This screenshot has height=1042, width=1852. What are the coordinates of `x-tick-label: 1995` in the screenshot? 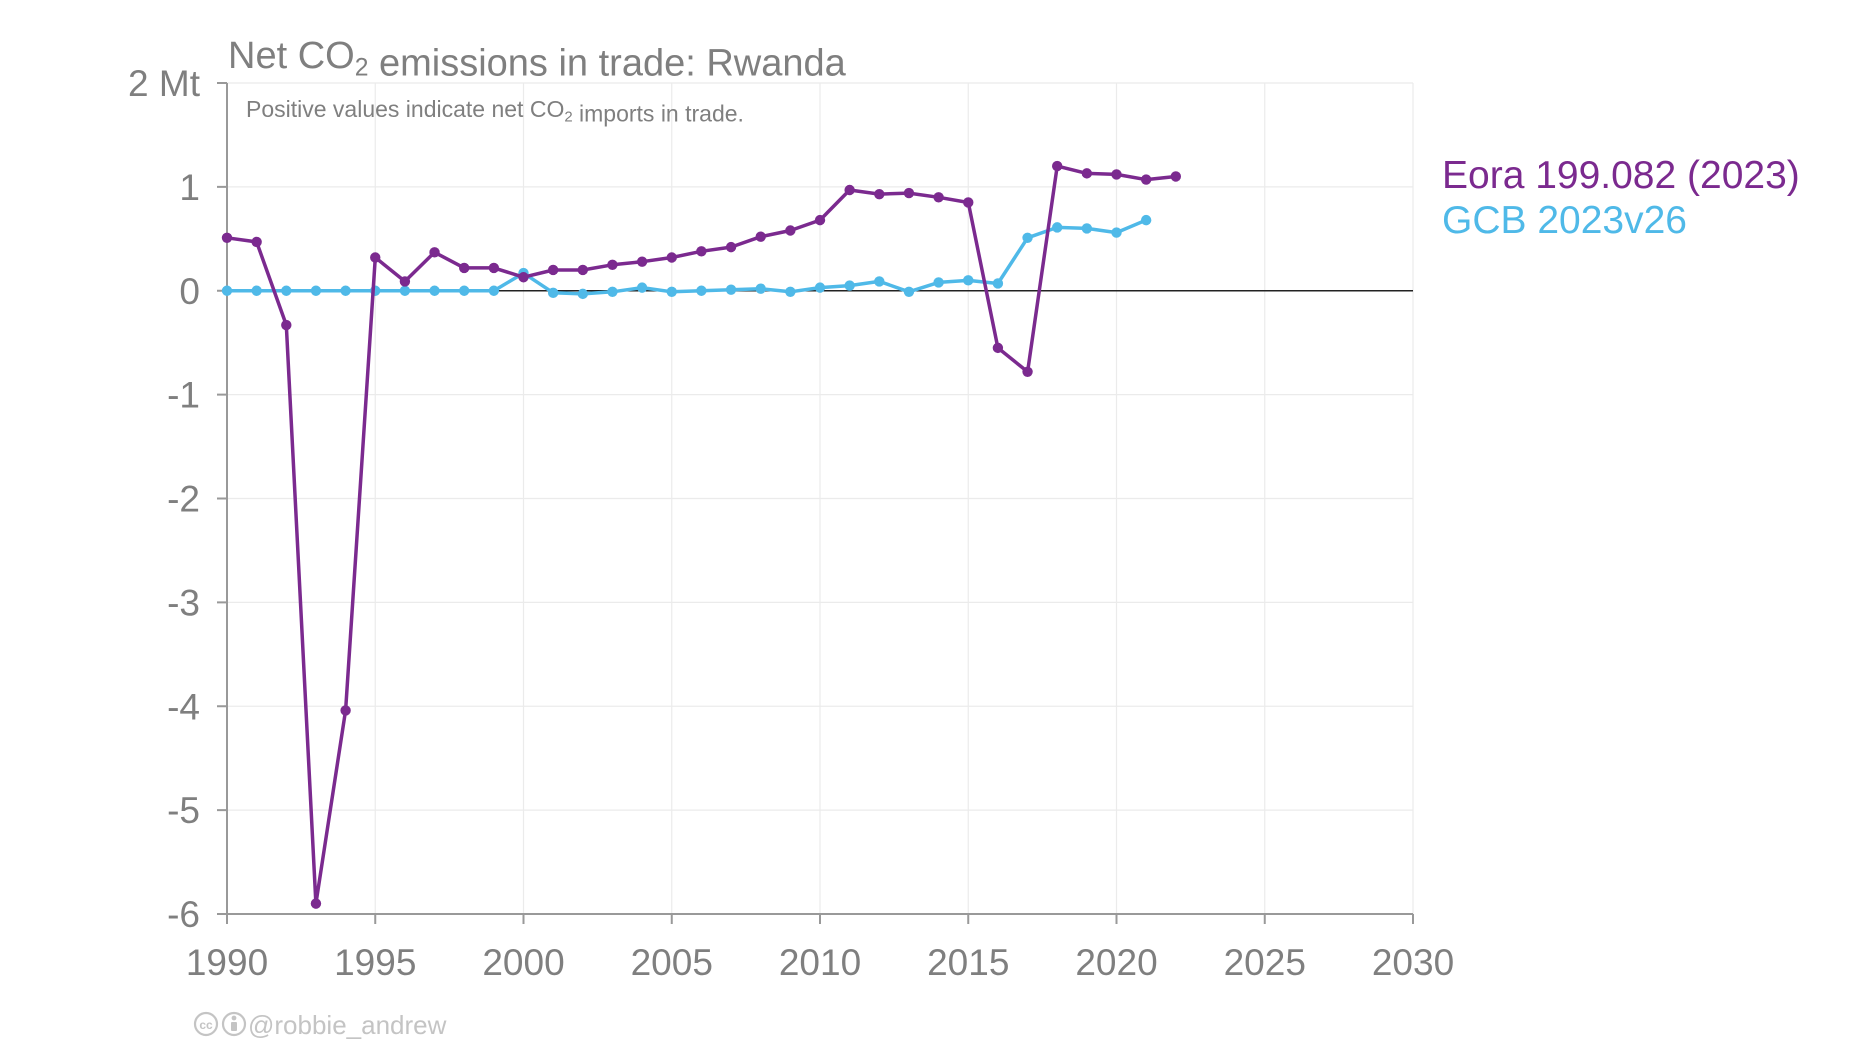 It's located at (375, 962).